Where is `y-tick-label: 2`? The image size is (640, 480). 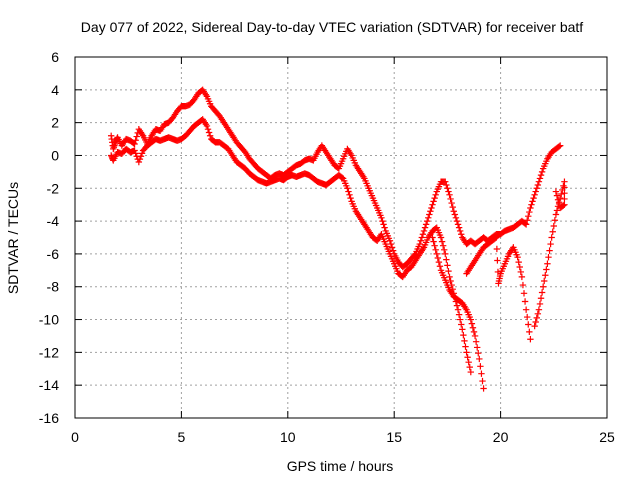 y-tick-label: 2 is located at coordinates (55, 123).